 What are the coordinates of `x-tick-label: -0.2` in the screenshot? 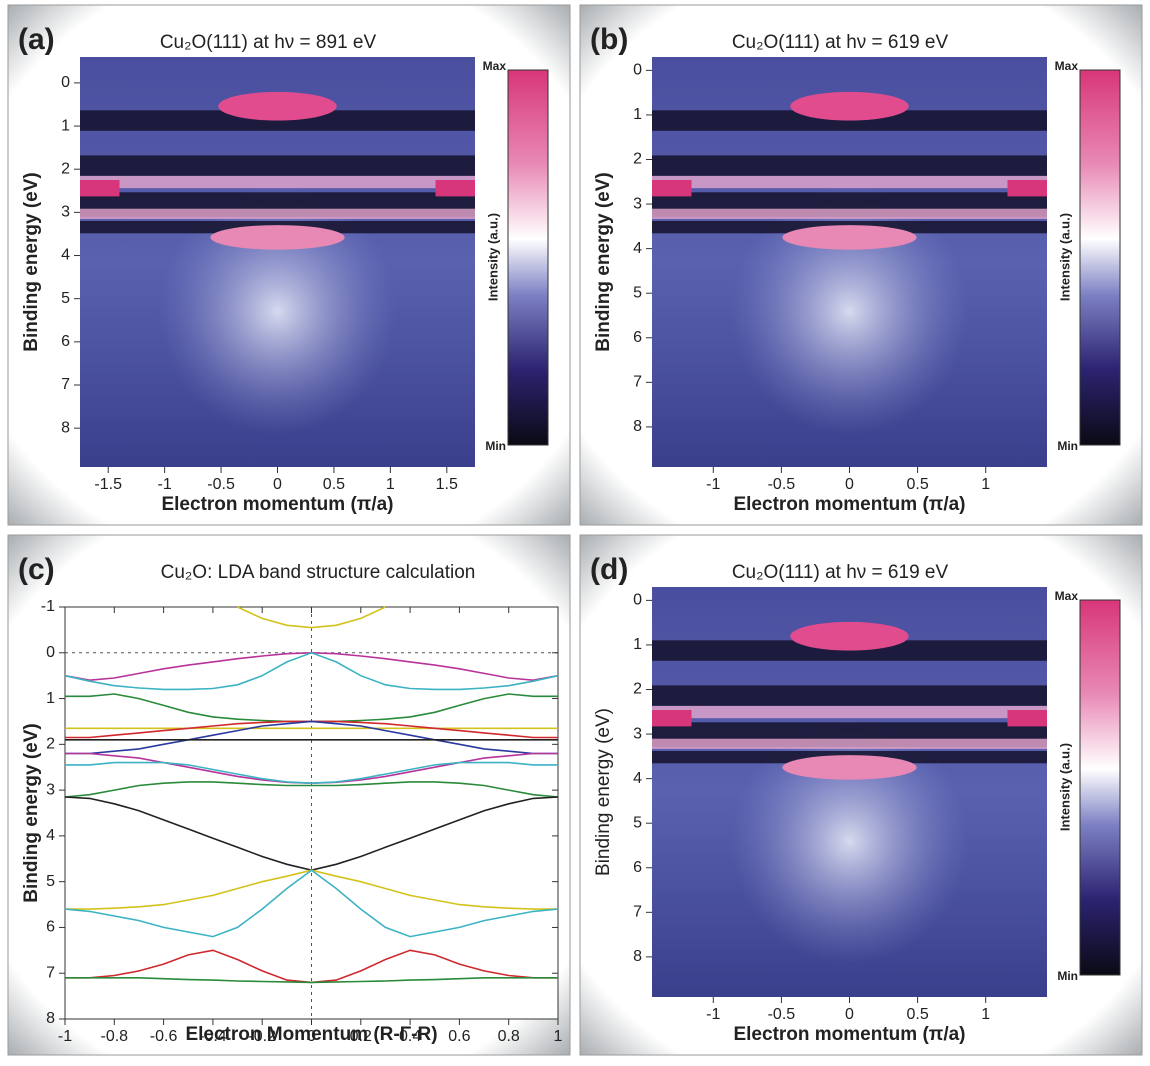 It's located at (262, 1036).